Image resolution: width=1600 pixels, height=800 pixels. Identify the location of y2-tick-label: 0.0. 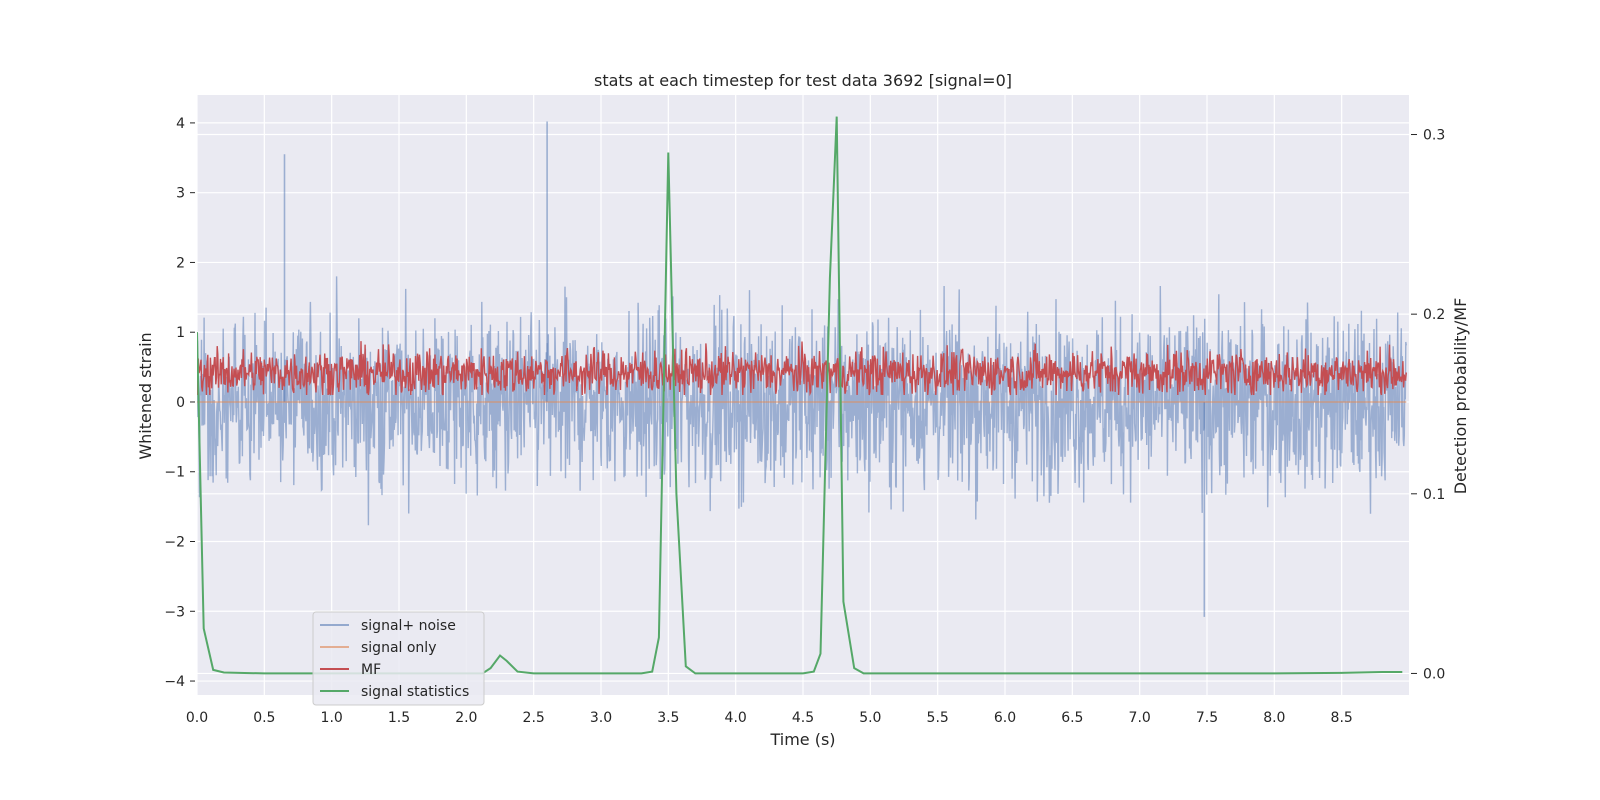
(1434, 674).